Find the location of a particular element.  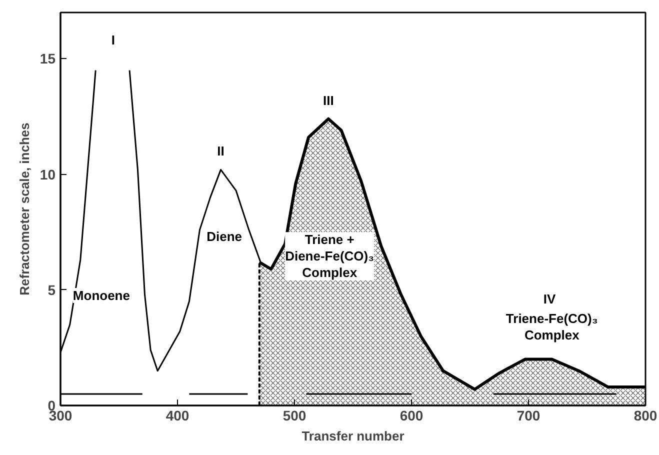

x-axis-title: Transfer number is located at coordinates (353, 436).